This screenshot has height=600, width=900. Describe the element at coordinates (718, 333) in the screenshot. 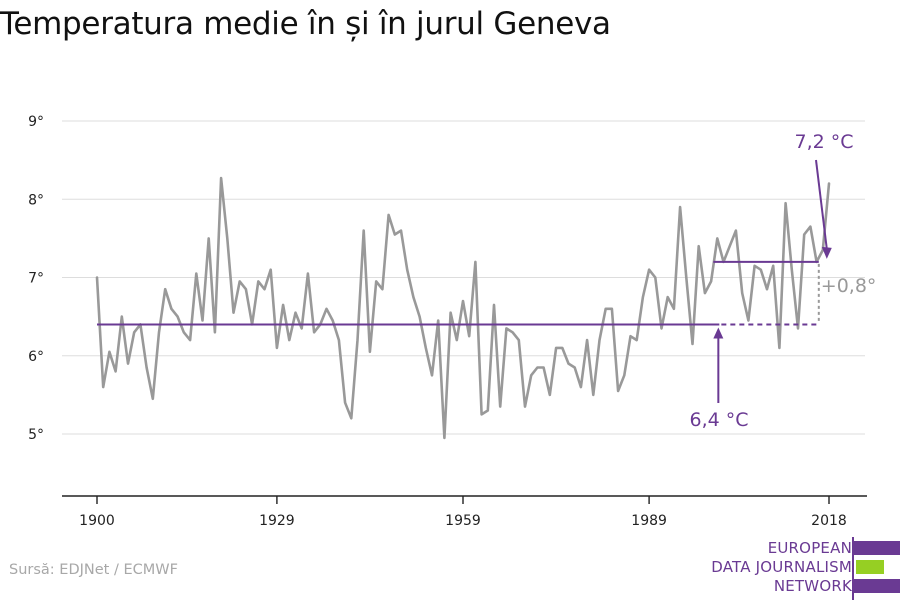

I see `arrow-6-4-head` at that location.